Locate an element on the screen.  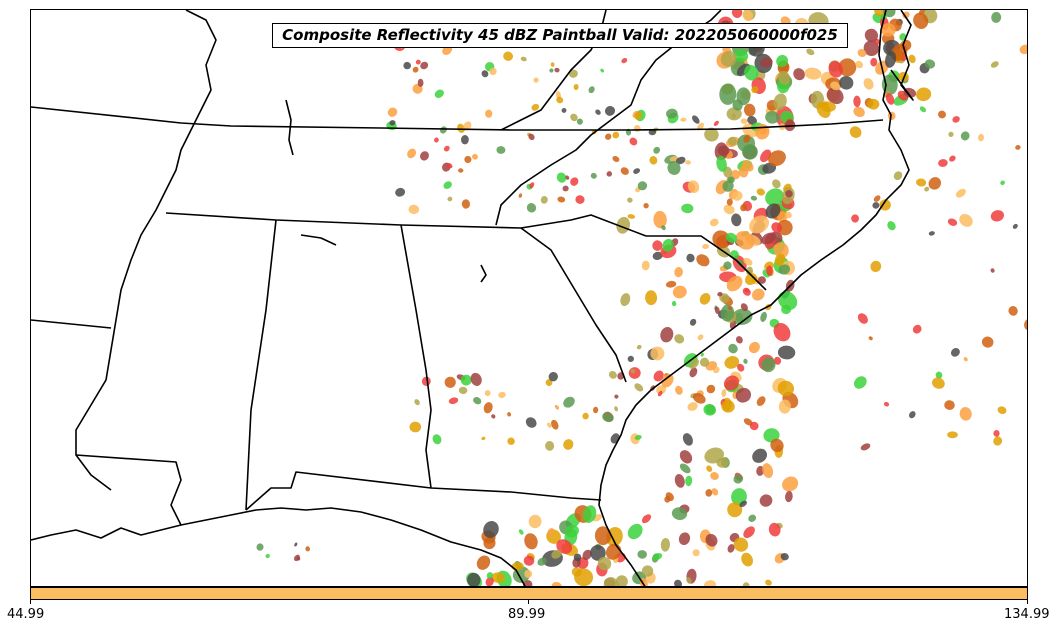
al-lake is located at coordinates (318, 240).